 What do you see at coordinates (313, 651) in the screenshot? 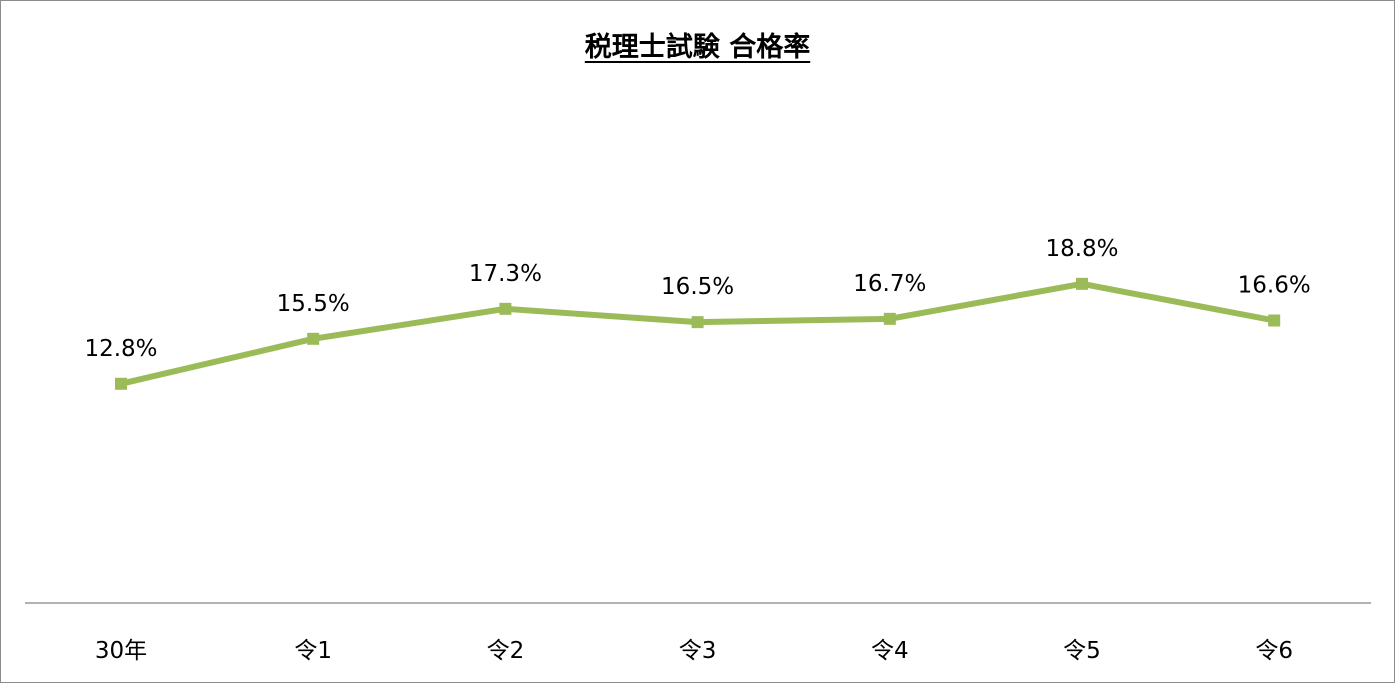
I see `x-tick-label: 令1` at bounding box center [313, 651].